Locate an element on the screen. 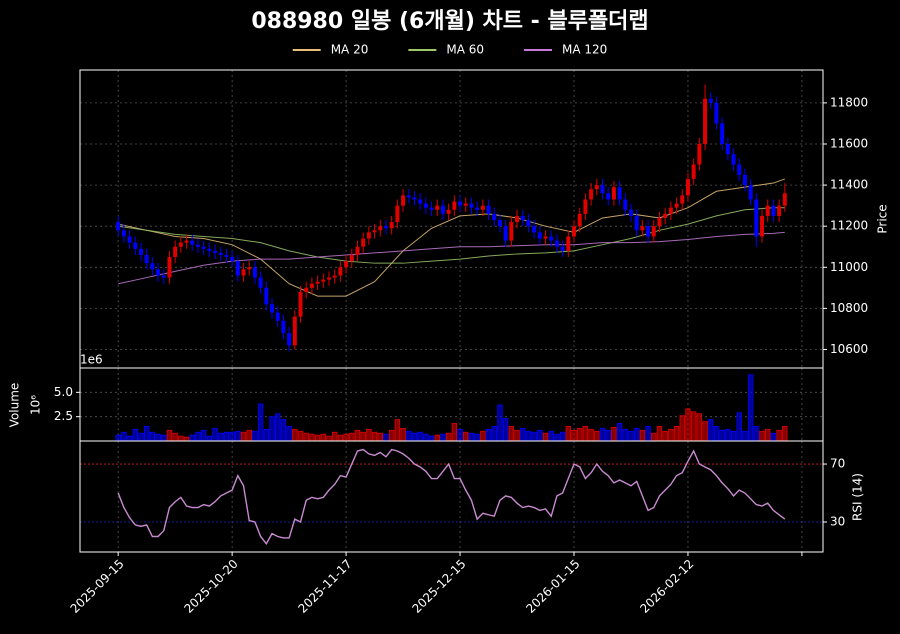 Image resolution: width=900 pixels, height=634 pixels. rsi-tick-label: 30 is located at coordinates (837, 522).